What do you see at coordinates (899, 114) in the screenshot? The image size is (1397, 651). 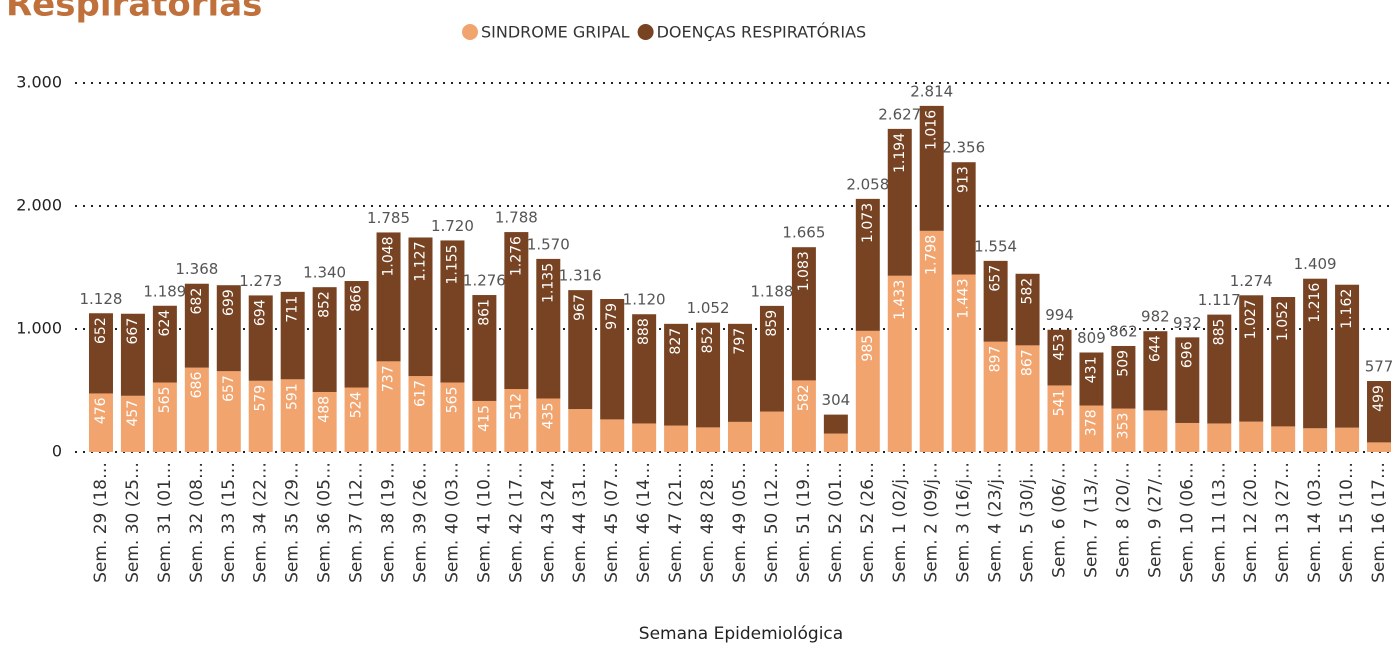 I see `total-label: 2.627` at bounding box center [899, 114].